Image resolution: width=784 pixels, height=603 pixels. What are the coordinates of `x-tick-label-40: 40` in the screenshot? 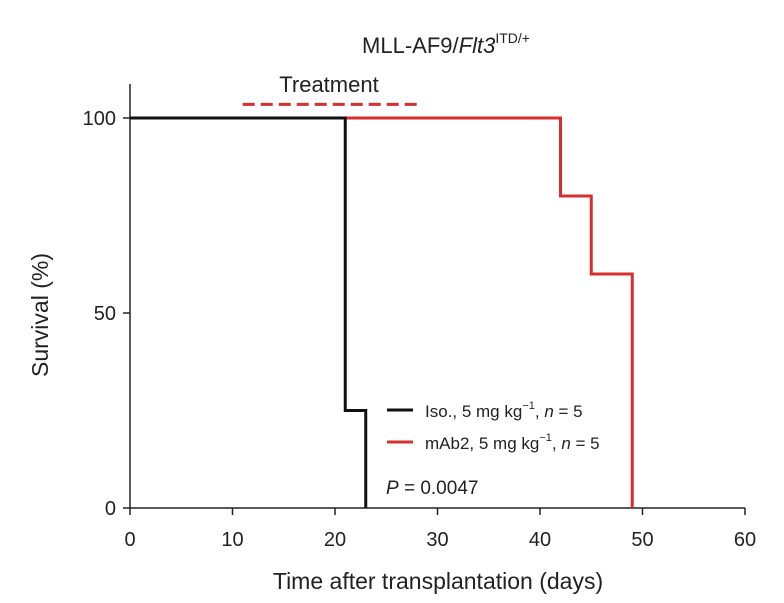 It's located at (540, 540).